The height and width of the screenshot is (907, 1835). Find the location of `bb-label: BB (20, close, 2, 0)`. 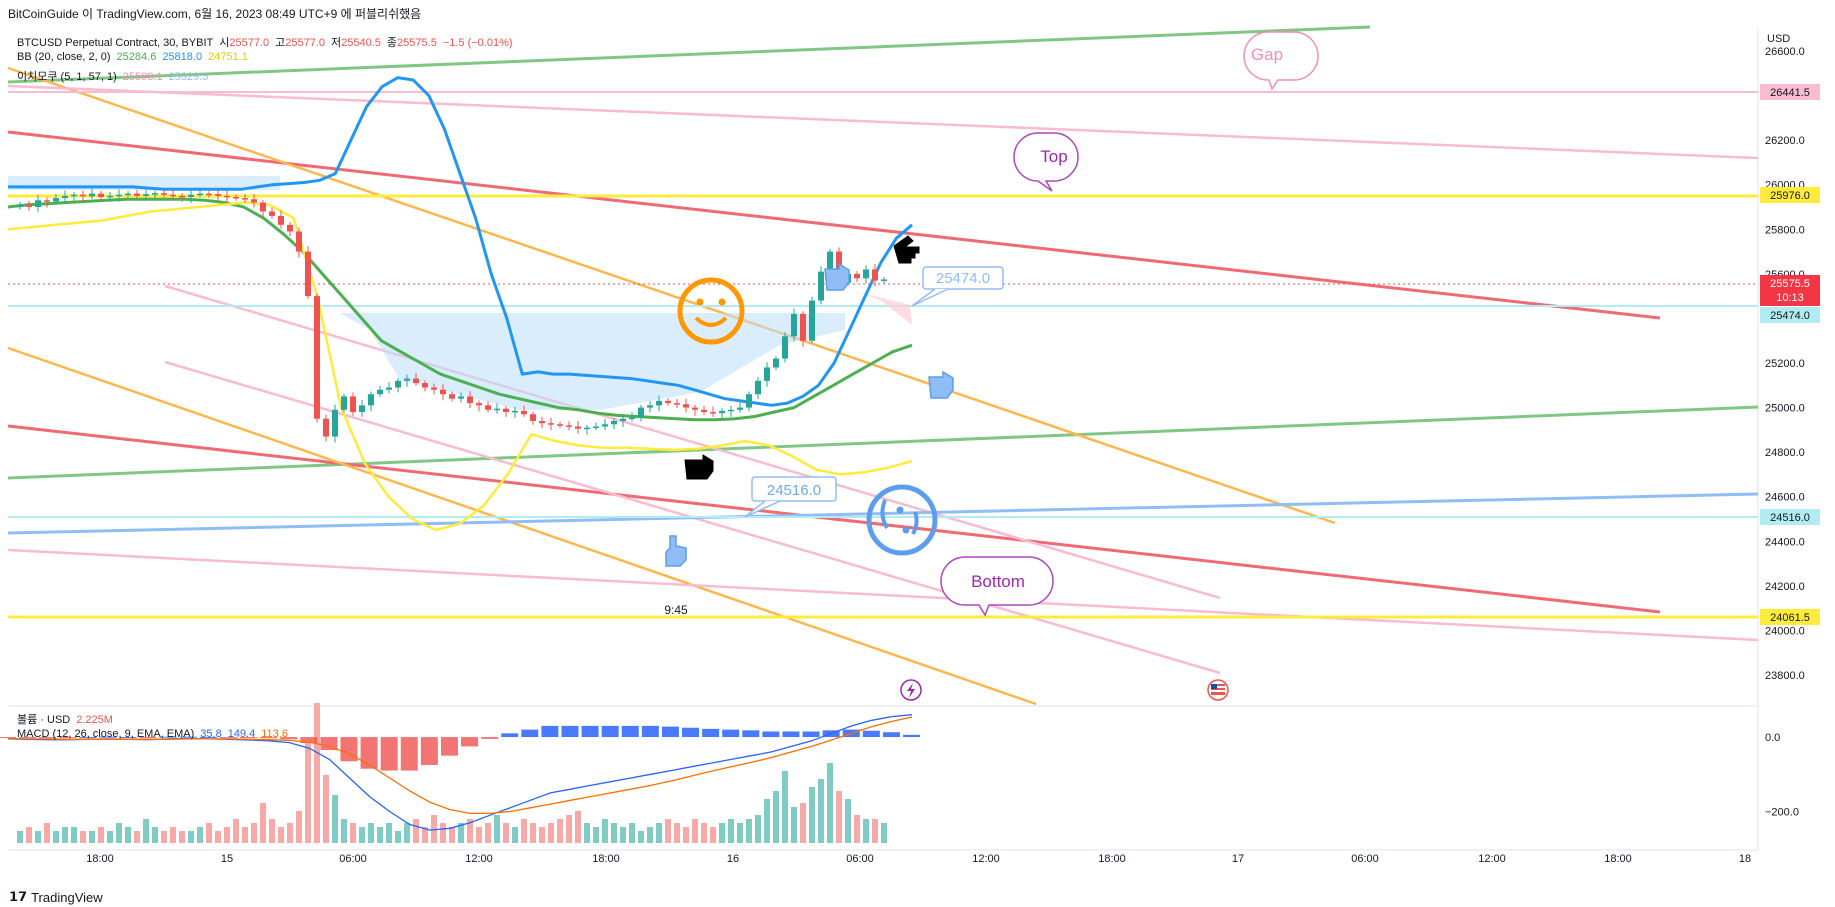

bb-label: BB (20, close, 2, 0) is located at coordinates (64, 57).